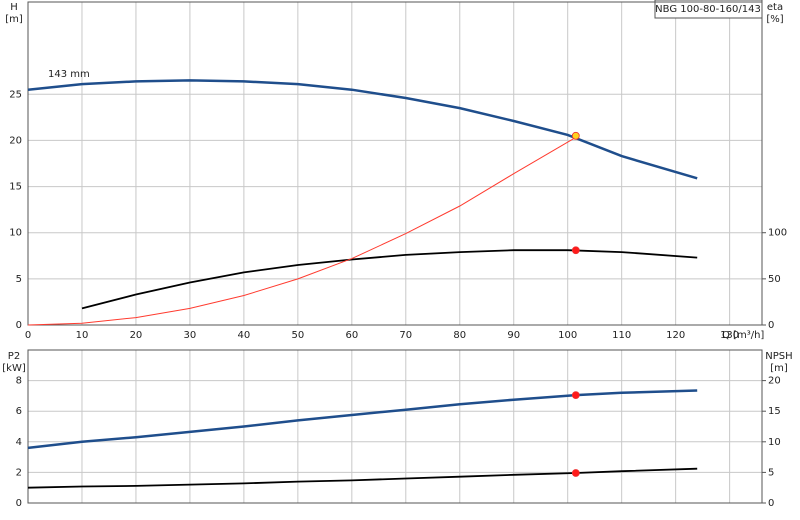  I want to click on y2-tick-label: 20, so click(774, 381).